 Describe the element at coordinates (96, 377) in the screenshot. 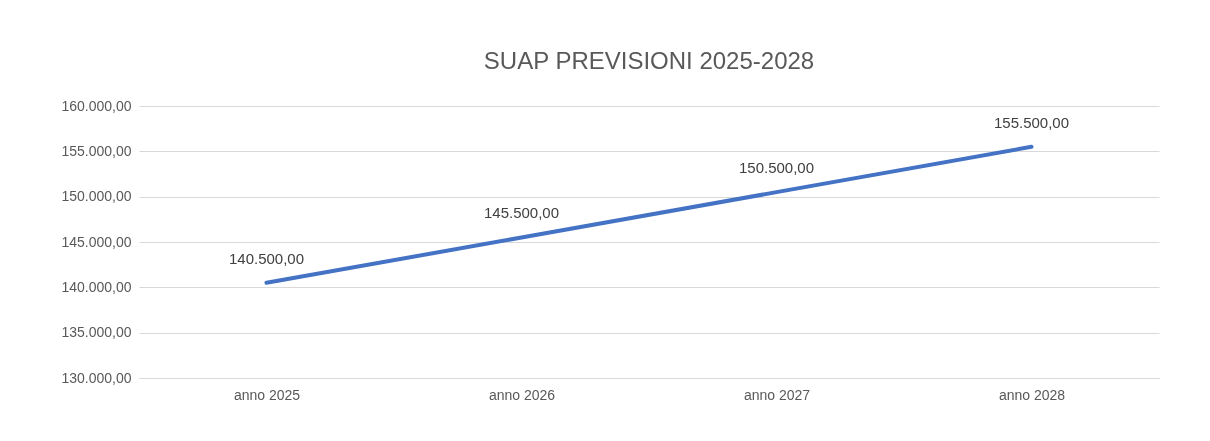

I see `y-tick-label: 130.000,00` at that location.